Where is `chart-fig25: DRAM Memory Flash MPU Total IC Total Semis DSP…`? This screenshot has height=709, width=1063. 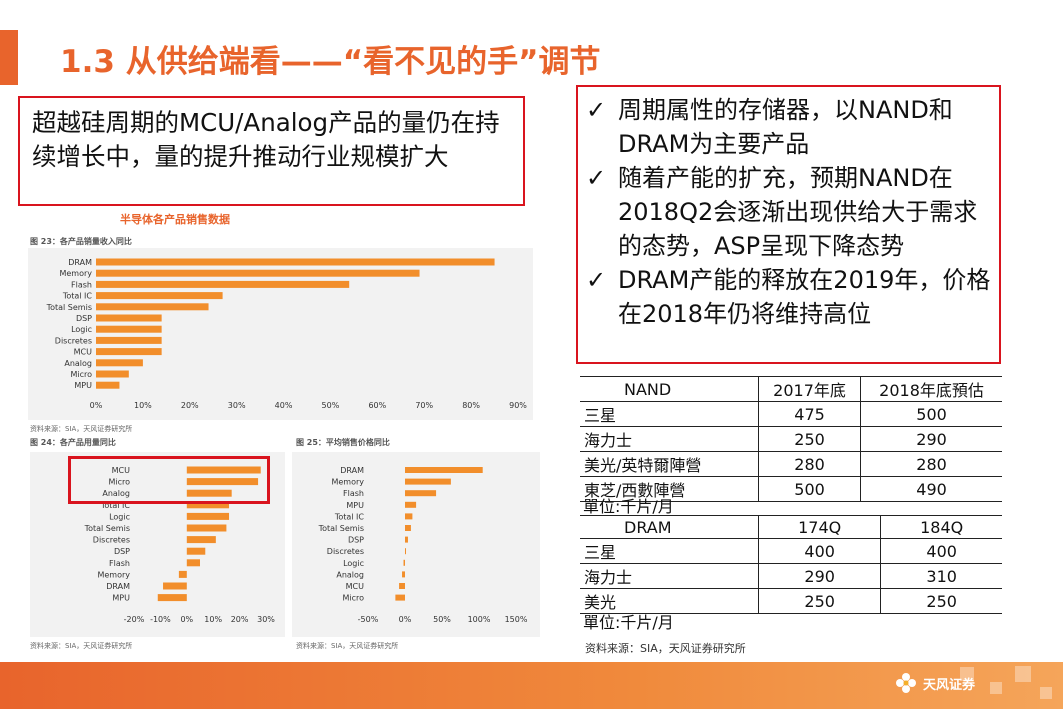
chart-fig25: DRAM Memory Flash MPU Total IC Total Semis DSP… is located at coordinates (423, 545).